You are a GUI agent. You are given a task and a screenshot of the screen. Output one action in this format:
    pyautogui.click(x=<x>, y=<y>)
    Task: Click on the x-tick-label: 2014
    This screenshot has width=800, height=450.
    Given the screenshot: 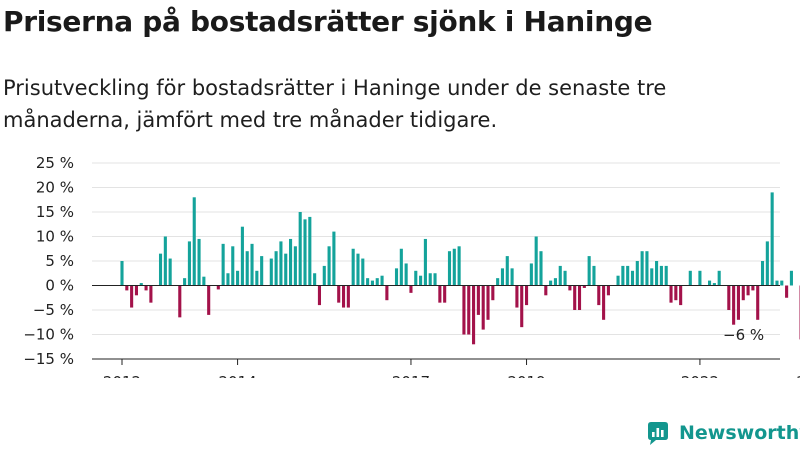 What is the action you would take?
    pyautogui.click(x=237, y=375)
    